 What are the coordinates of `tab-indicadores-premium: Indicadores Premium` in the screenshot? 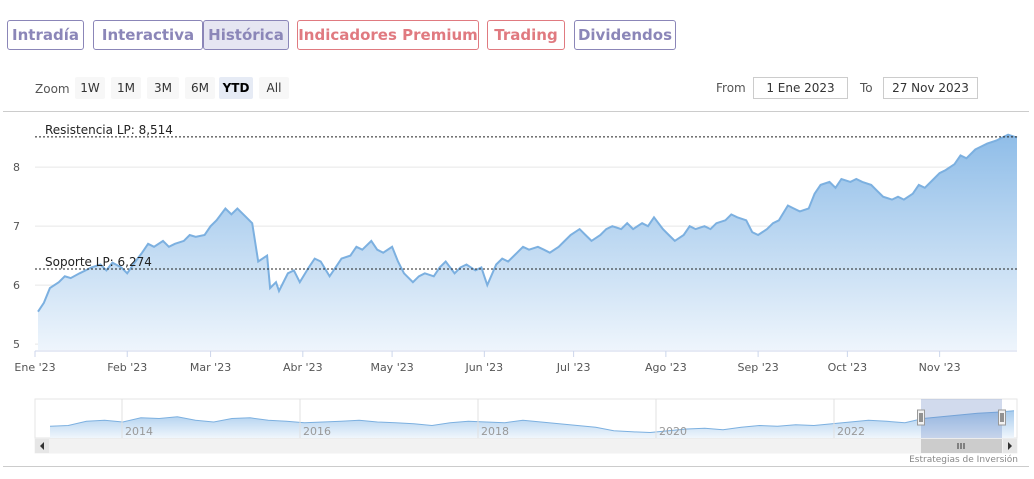 It's located at (388, 35).